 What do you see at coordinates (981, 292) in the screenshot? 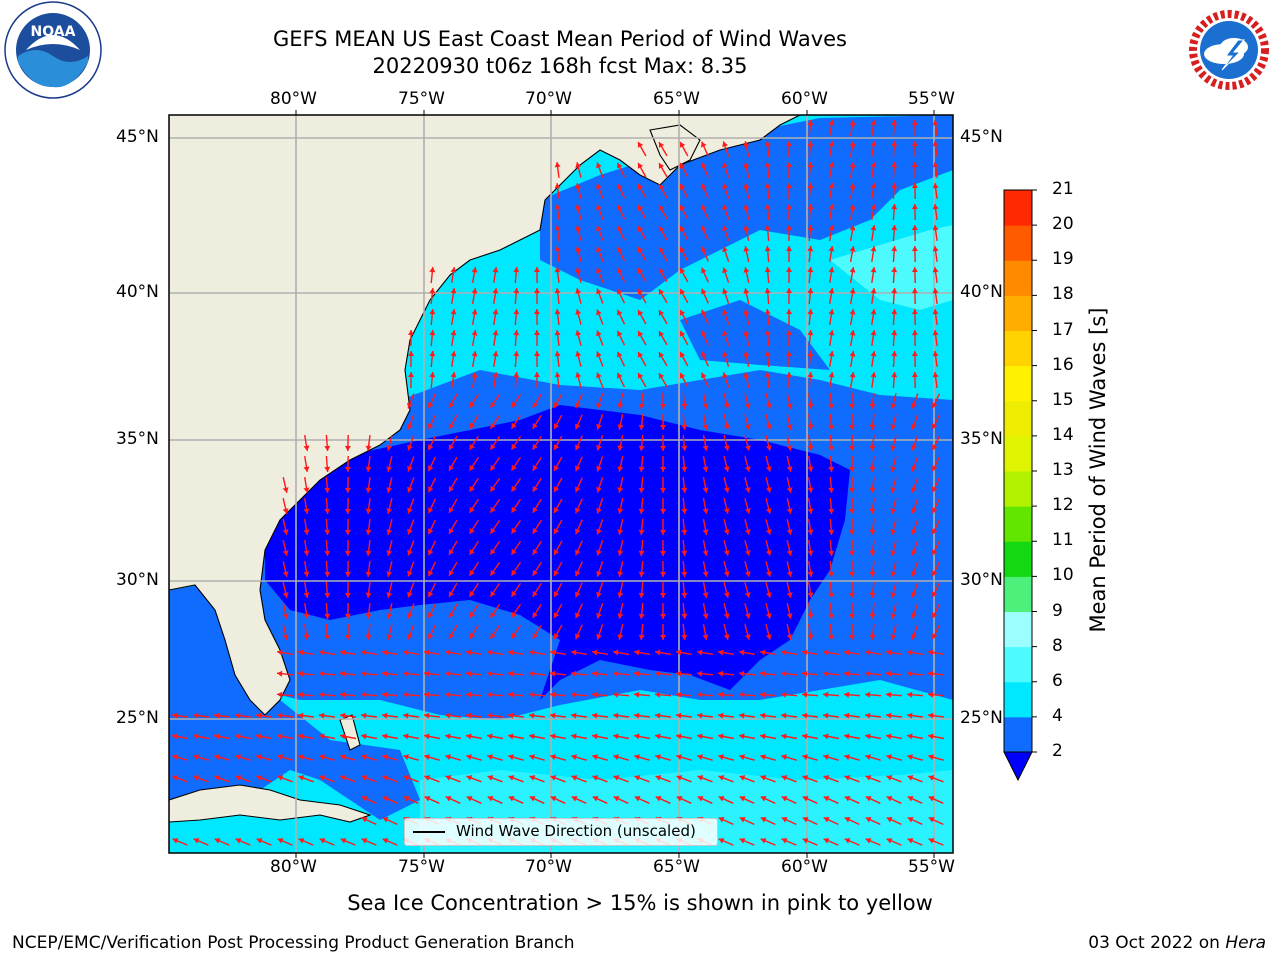
I see `lat-tick-right-40n: 40°N` at bounding box center [981, 292].